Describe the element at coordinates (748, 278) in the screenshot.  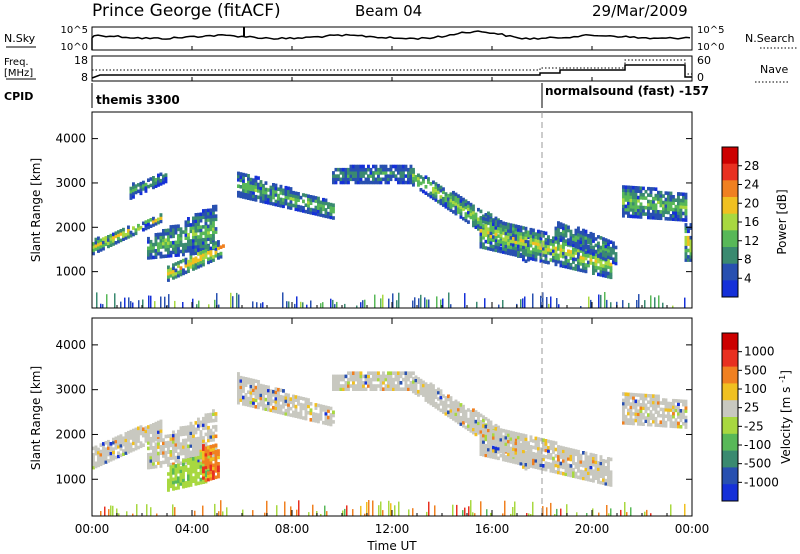
I see `colorbar-tick-label: 4` at that location.